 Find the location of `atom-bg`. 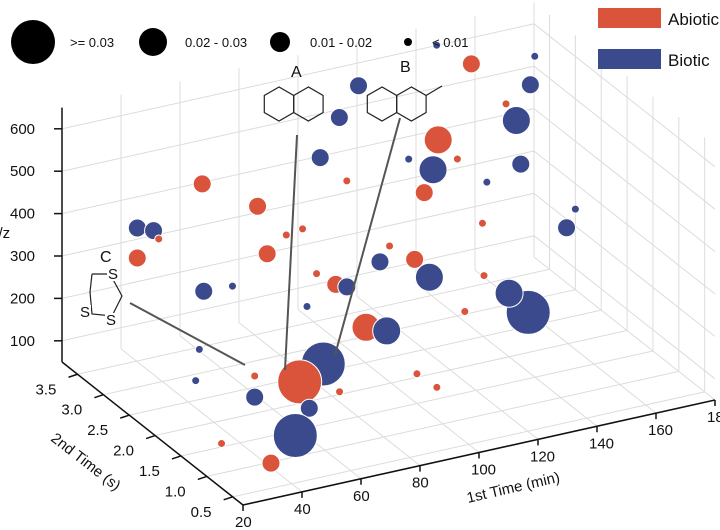

atom-bg is located at coordinates (85, 312).